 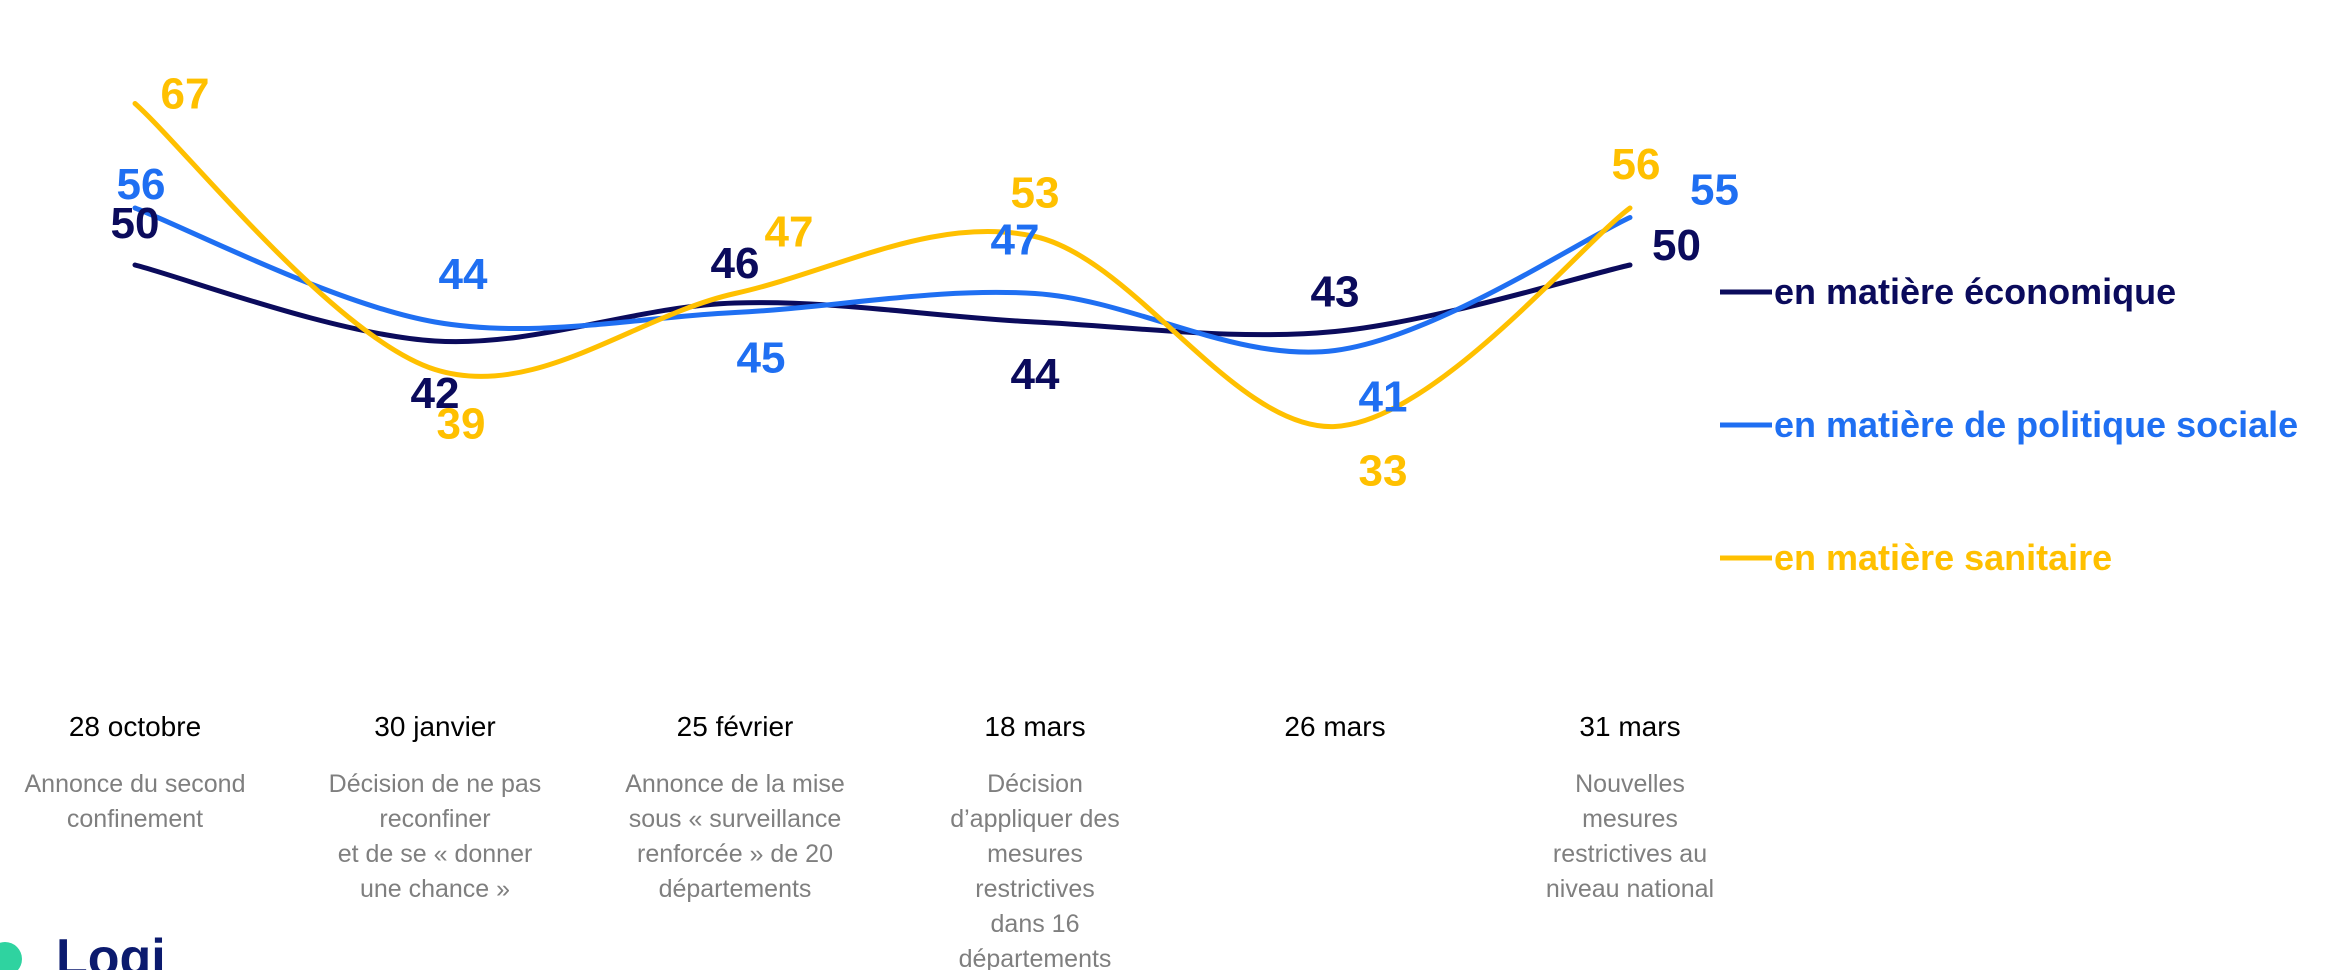 I want to click on event-description-1: Annonce du second confinement, so click(x=134, y=801).